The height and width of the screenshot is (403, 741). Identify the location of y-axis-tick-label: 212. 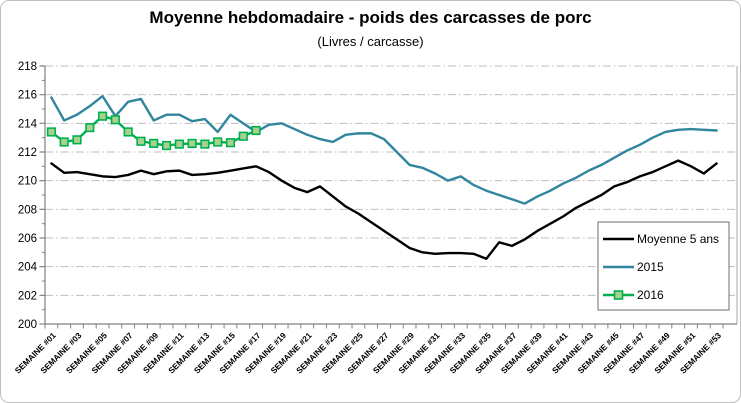
(27, 153).